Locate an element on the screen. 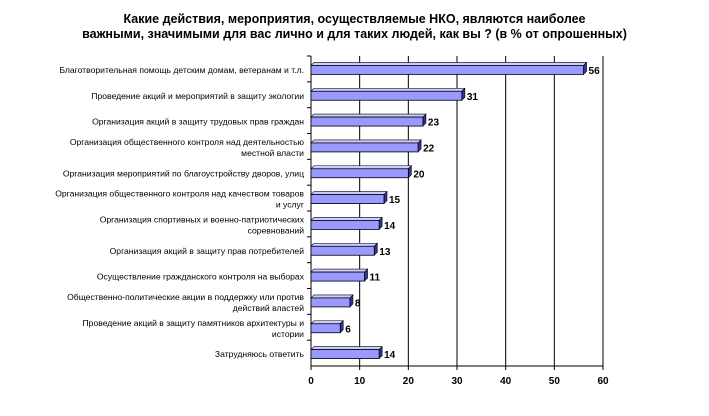 The image size is (709, 416). x-tick-label: 0 is located at coordinates (311, 381).